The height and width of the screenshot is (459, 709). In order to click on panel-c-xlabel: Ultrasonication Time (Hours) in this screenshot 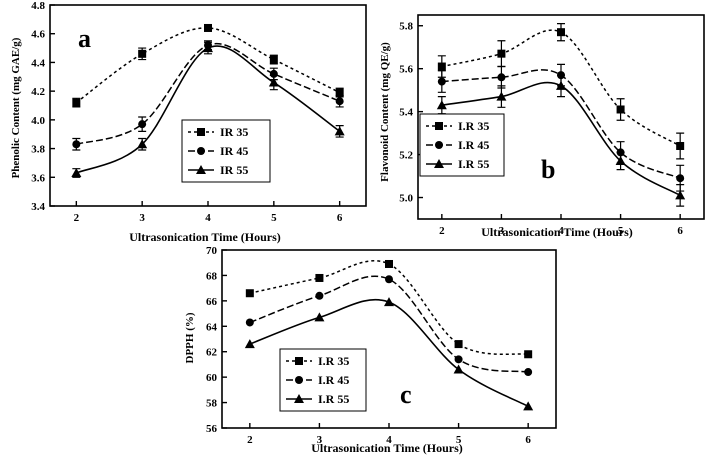, I will do `click(387, 448)`.